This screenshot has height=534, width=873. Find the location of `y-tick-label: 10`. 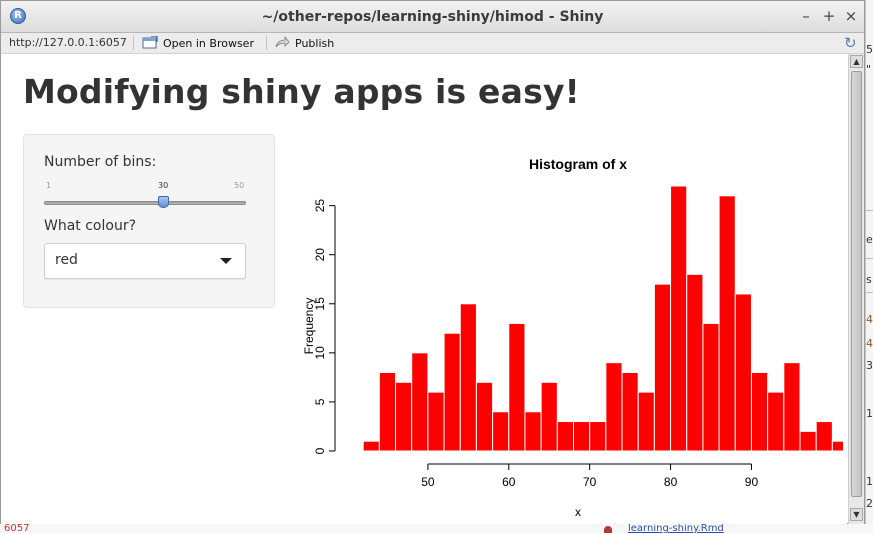

y-tick-label: 10 is located at coordinates (320, 353).